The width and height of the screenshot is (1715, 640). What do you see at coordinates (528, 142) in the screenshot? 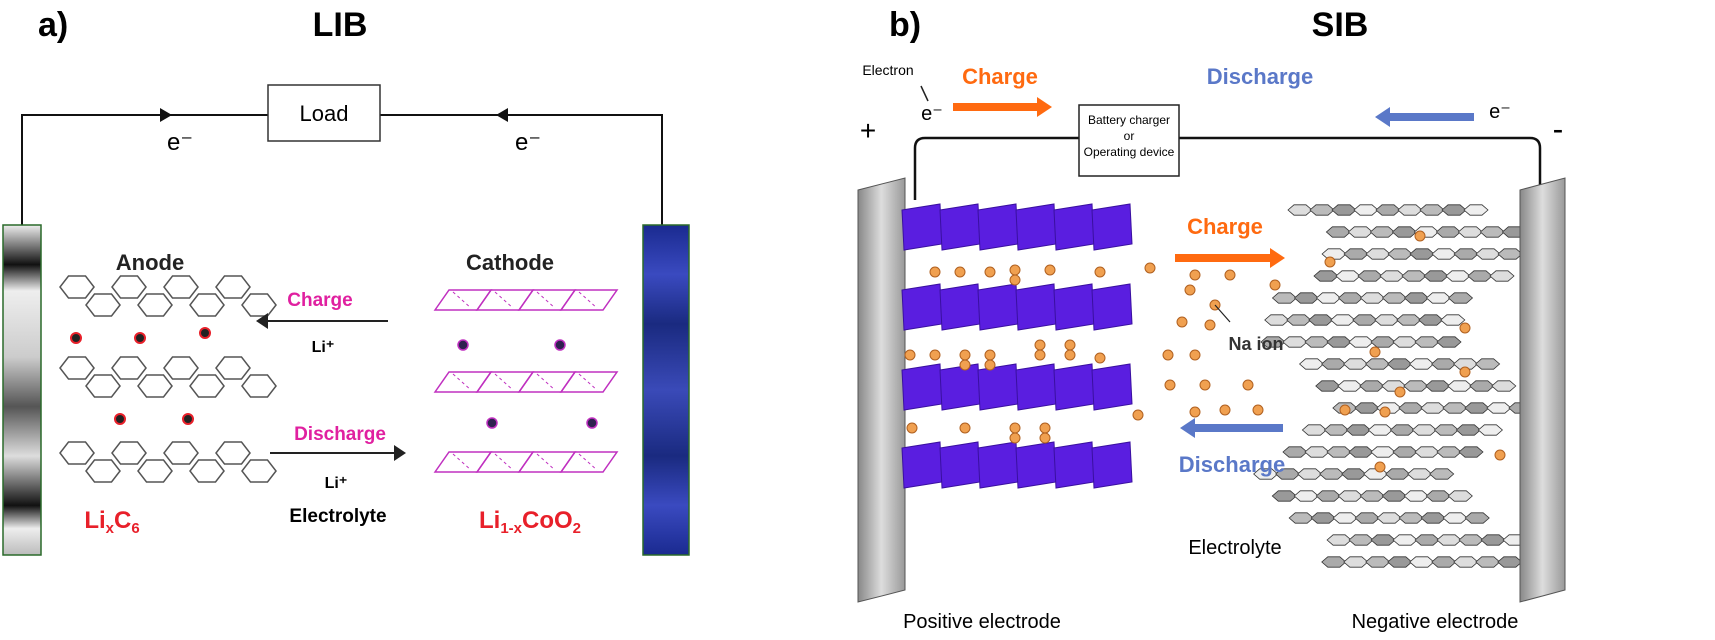
I see `electron-label-right: e⁻` at bounding box center [528, 142].